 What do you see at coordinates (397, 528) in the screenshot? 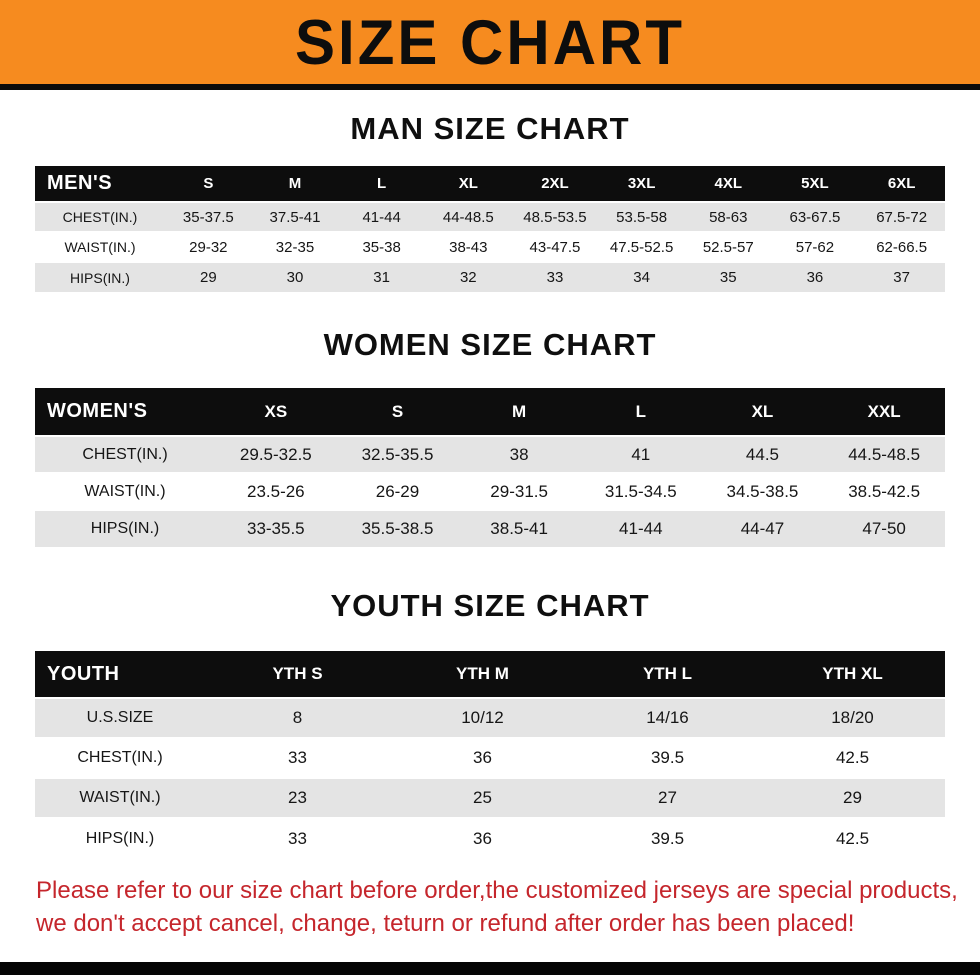
I see `size-value-cell: 35.5-38.5` at bounding box center [397, 528].